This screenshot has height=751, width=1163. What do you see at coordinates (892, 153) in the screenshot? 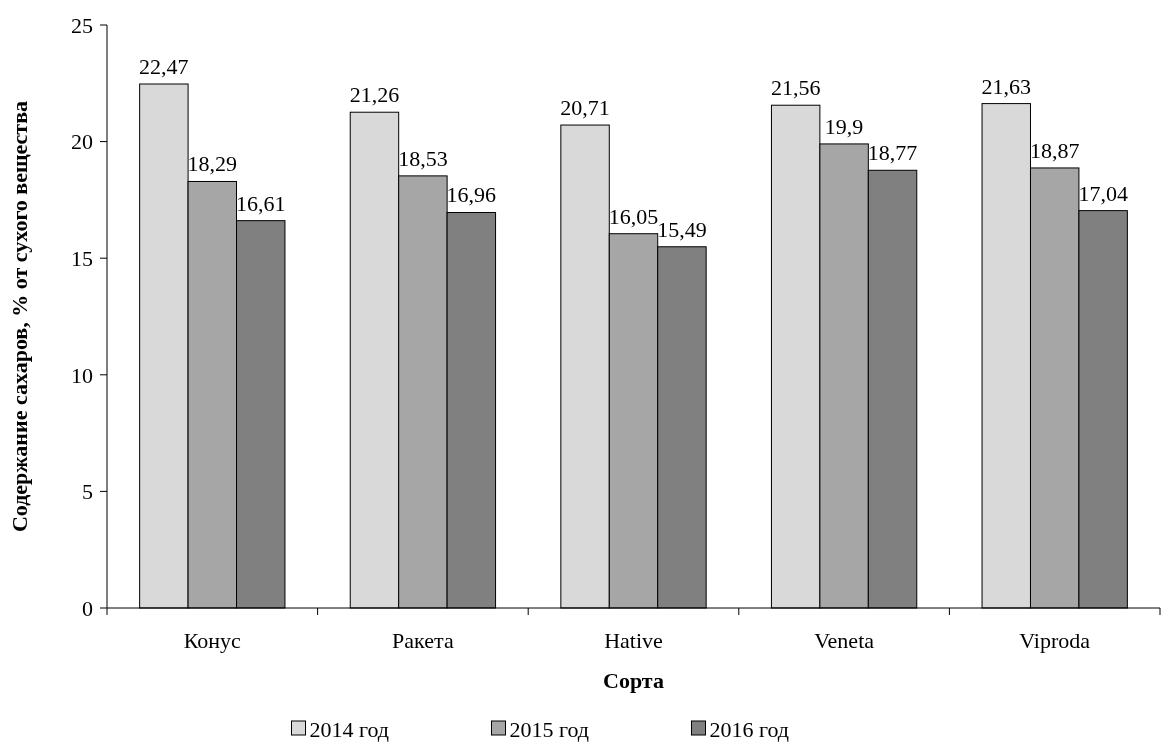
I see `text: 18,77` at bounding box center [892, 153].